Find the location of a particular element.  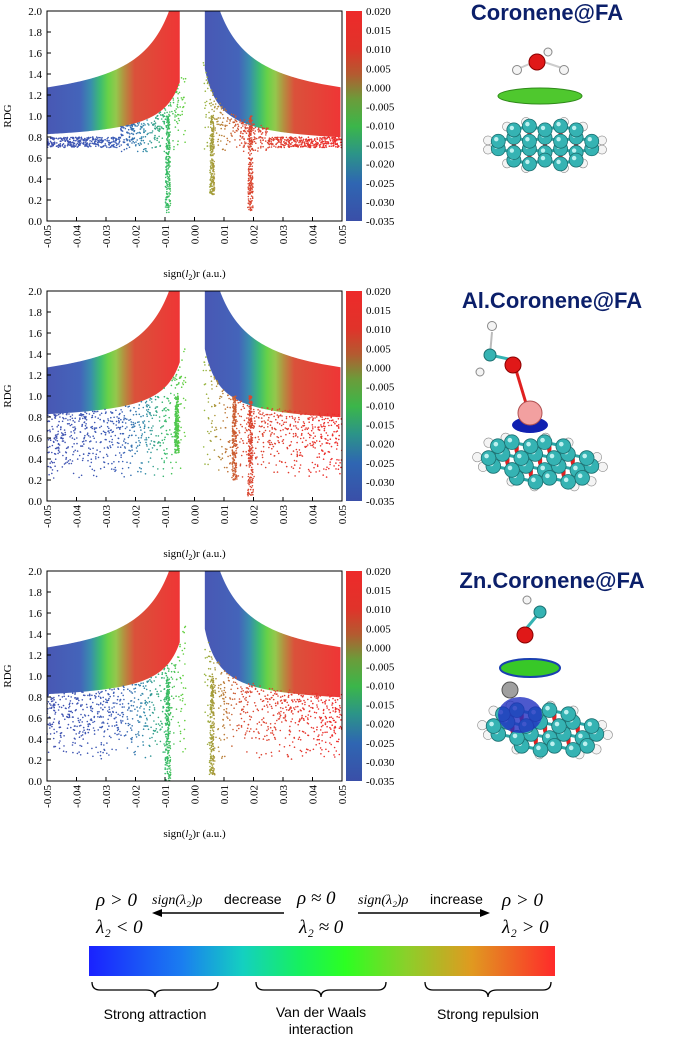

scatter-band-negative is located at coordinates (113, 73).